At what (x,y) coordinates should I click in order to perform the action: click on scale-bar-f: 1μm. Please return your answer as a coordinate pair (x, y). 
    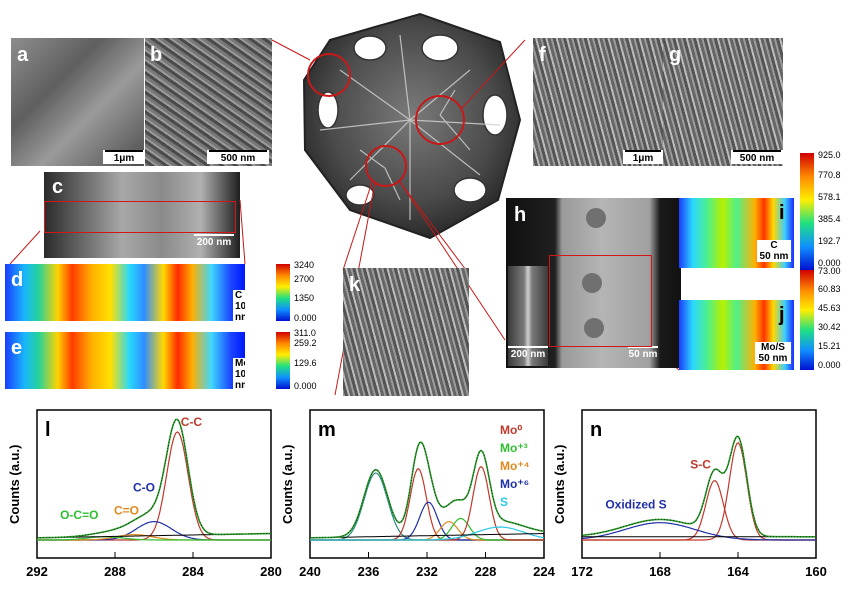
    Looking at the image, I should click on (643, 157).